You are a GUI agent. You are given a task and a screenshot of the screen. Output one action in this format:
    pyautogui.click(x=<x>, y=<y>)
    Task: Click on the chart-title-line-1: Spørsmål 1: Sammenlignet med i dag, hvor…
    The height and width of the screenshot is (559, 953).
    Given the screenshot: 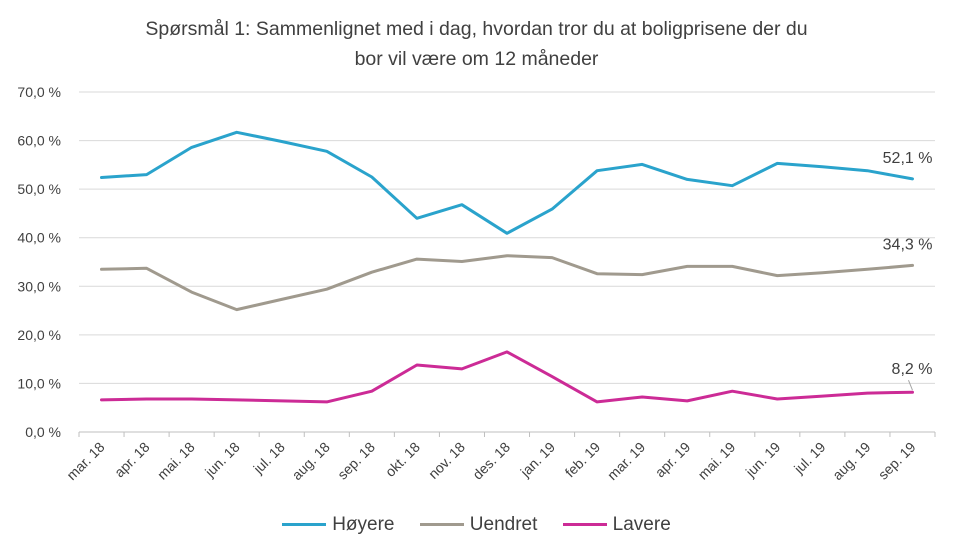 What is the action you would take?
    pyautogui.click(x=476, y=29)
    